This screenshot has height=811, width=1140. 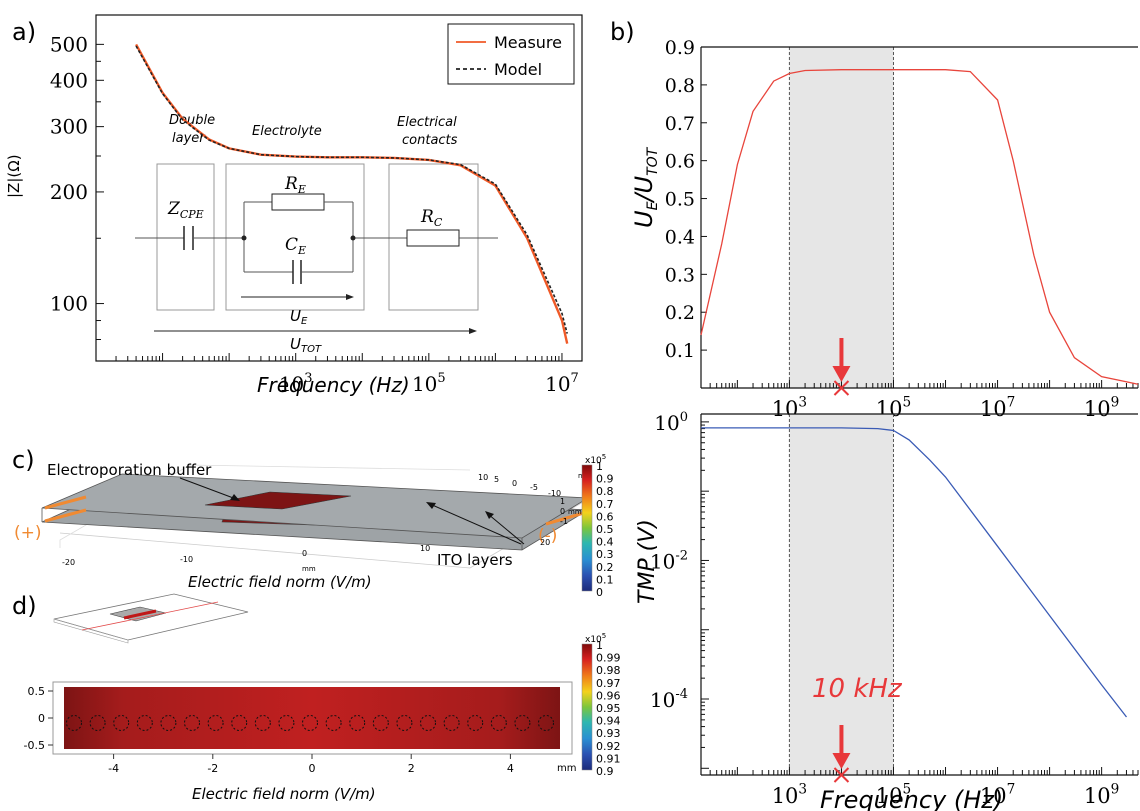 I want to click on panel-d-ticks: -4 -2 0 2 4 0.5 0 -0.5, so click(x=269, y=730).